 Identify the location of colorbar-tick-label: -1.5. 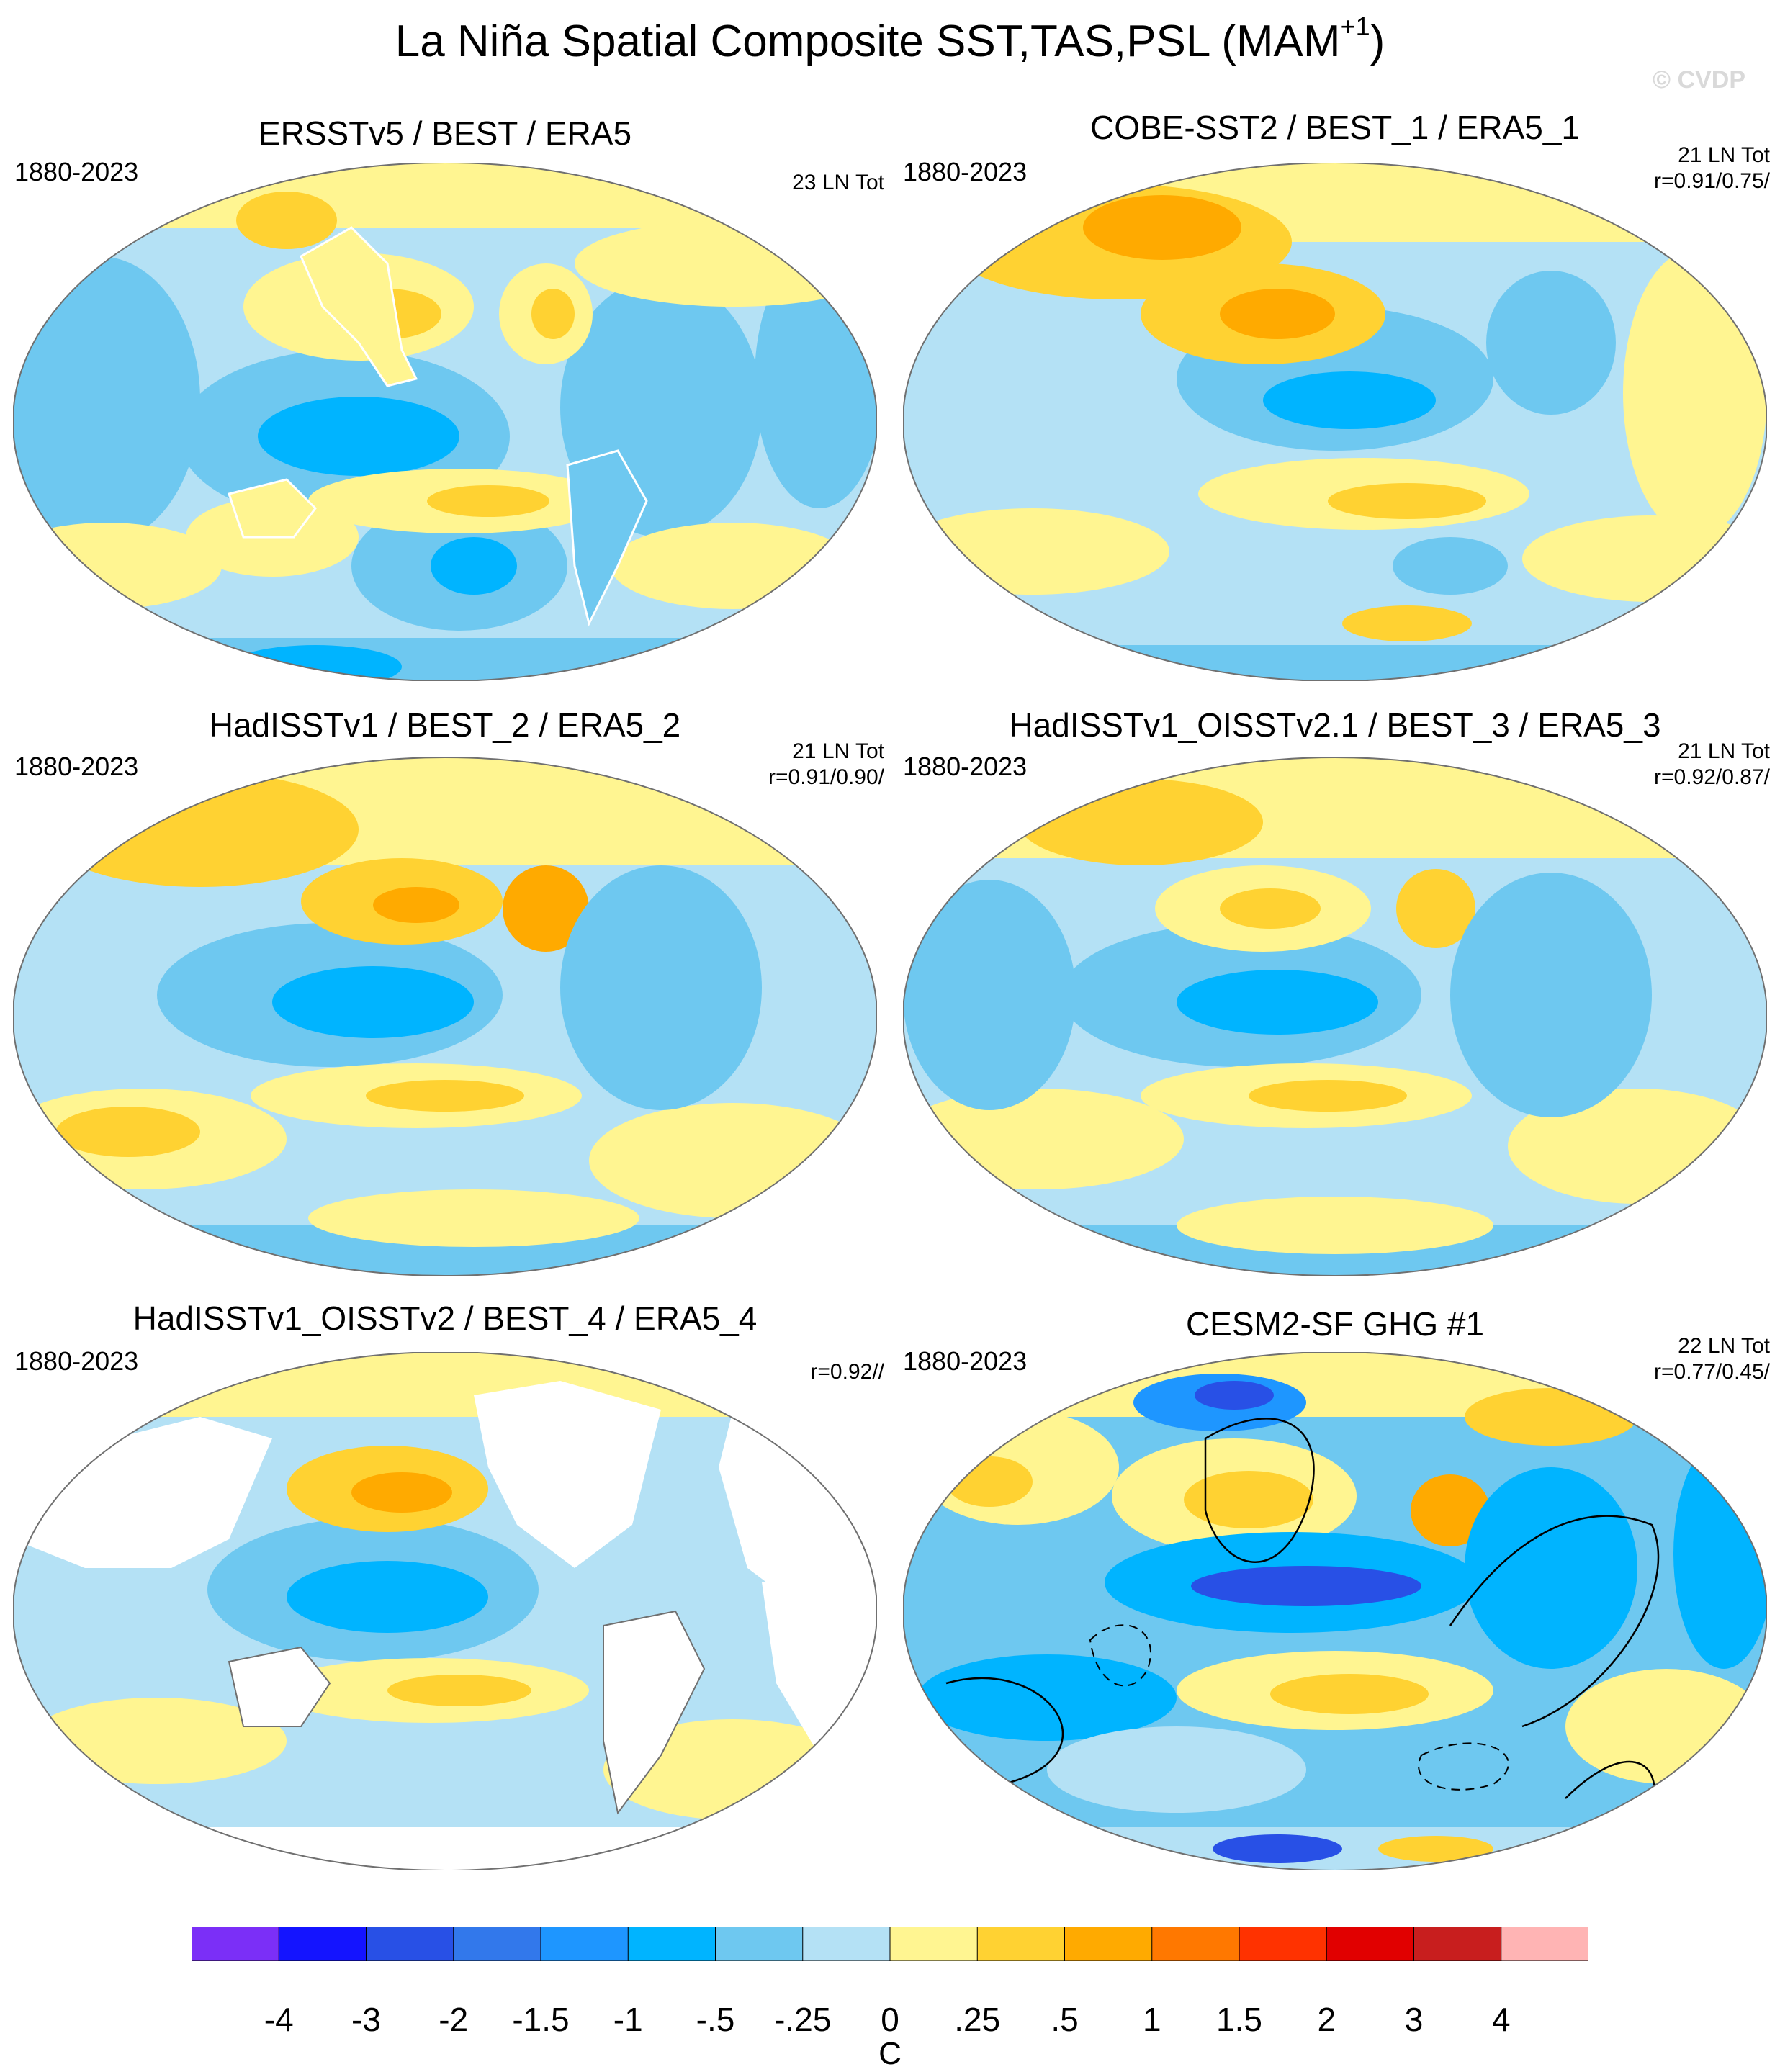
(541, 2019).